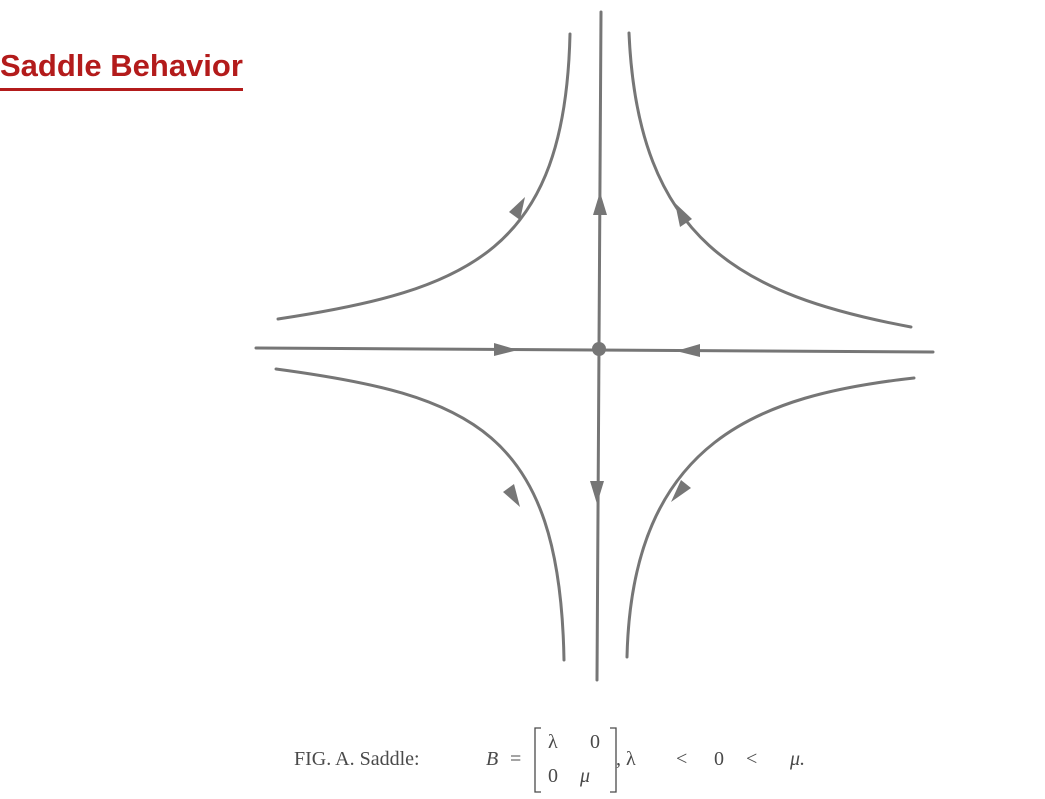 Image resolution: width=1045 pixels, height=799 pixels. Describe the element at coordinates (492, 759) in the screenshot. I see `caption-matrix-symbol: B` at that location.